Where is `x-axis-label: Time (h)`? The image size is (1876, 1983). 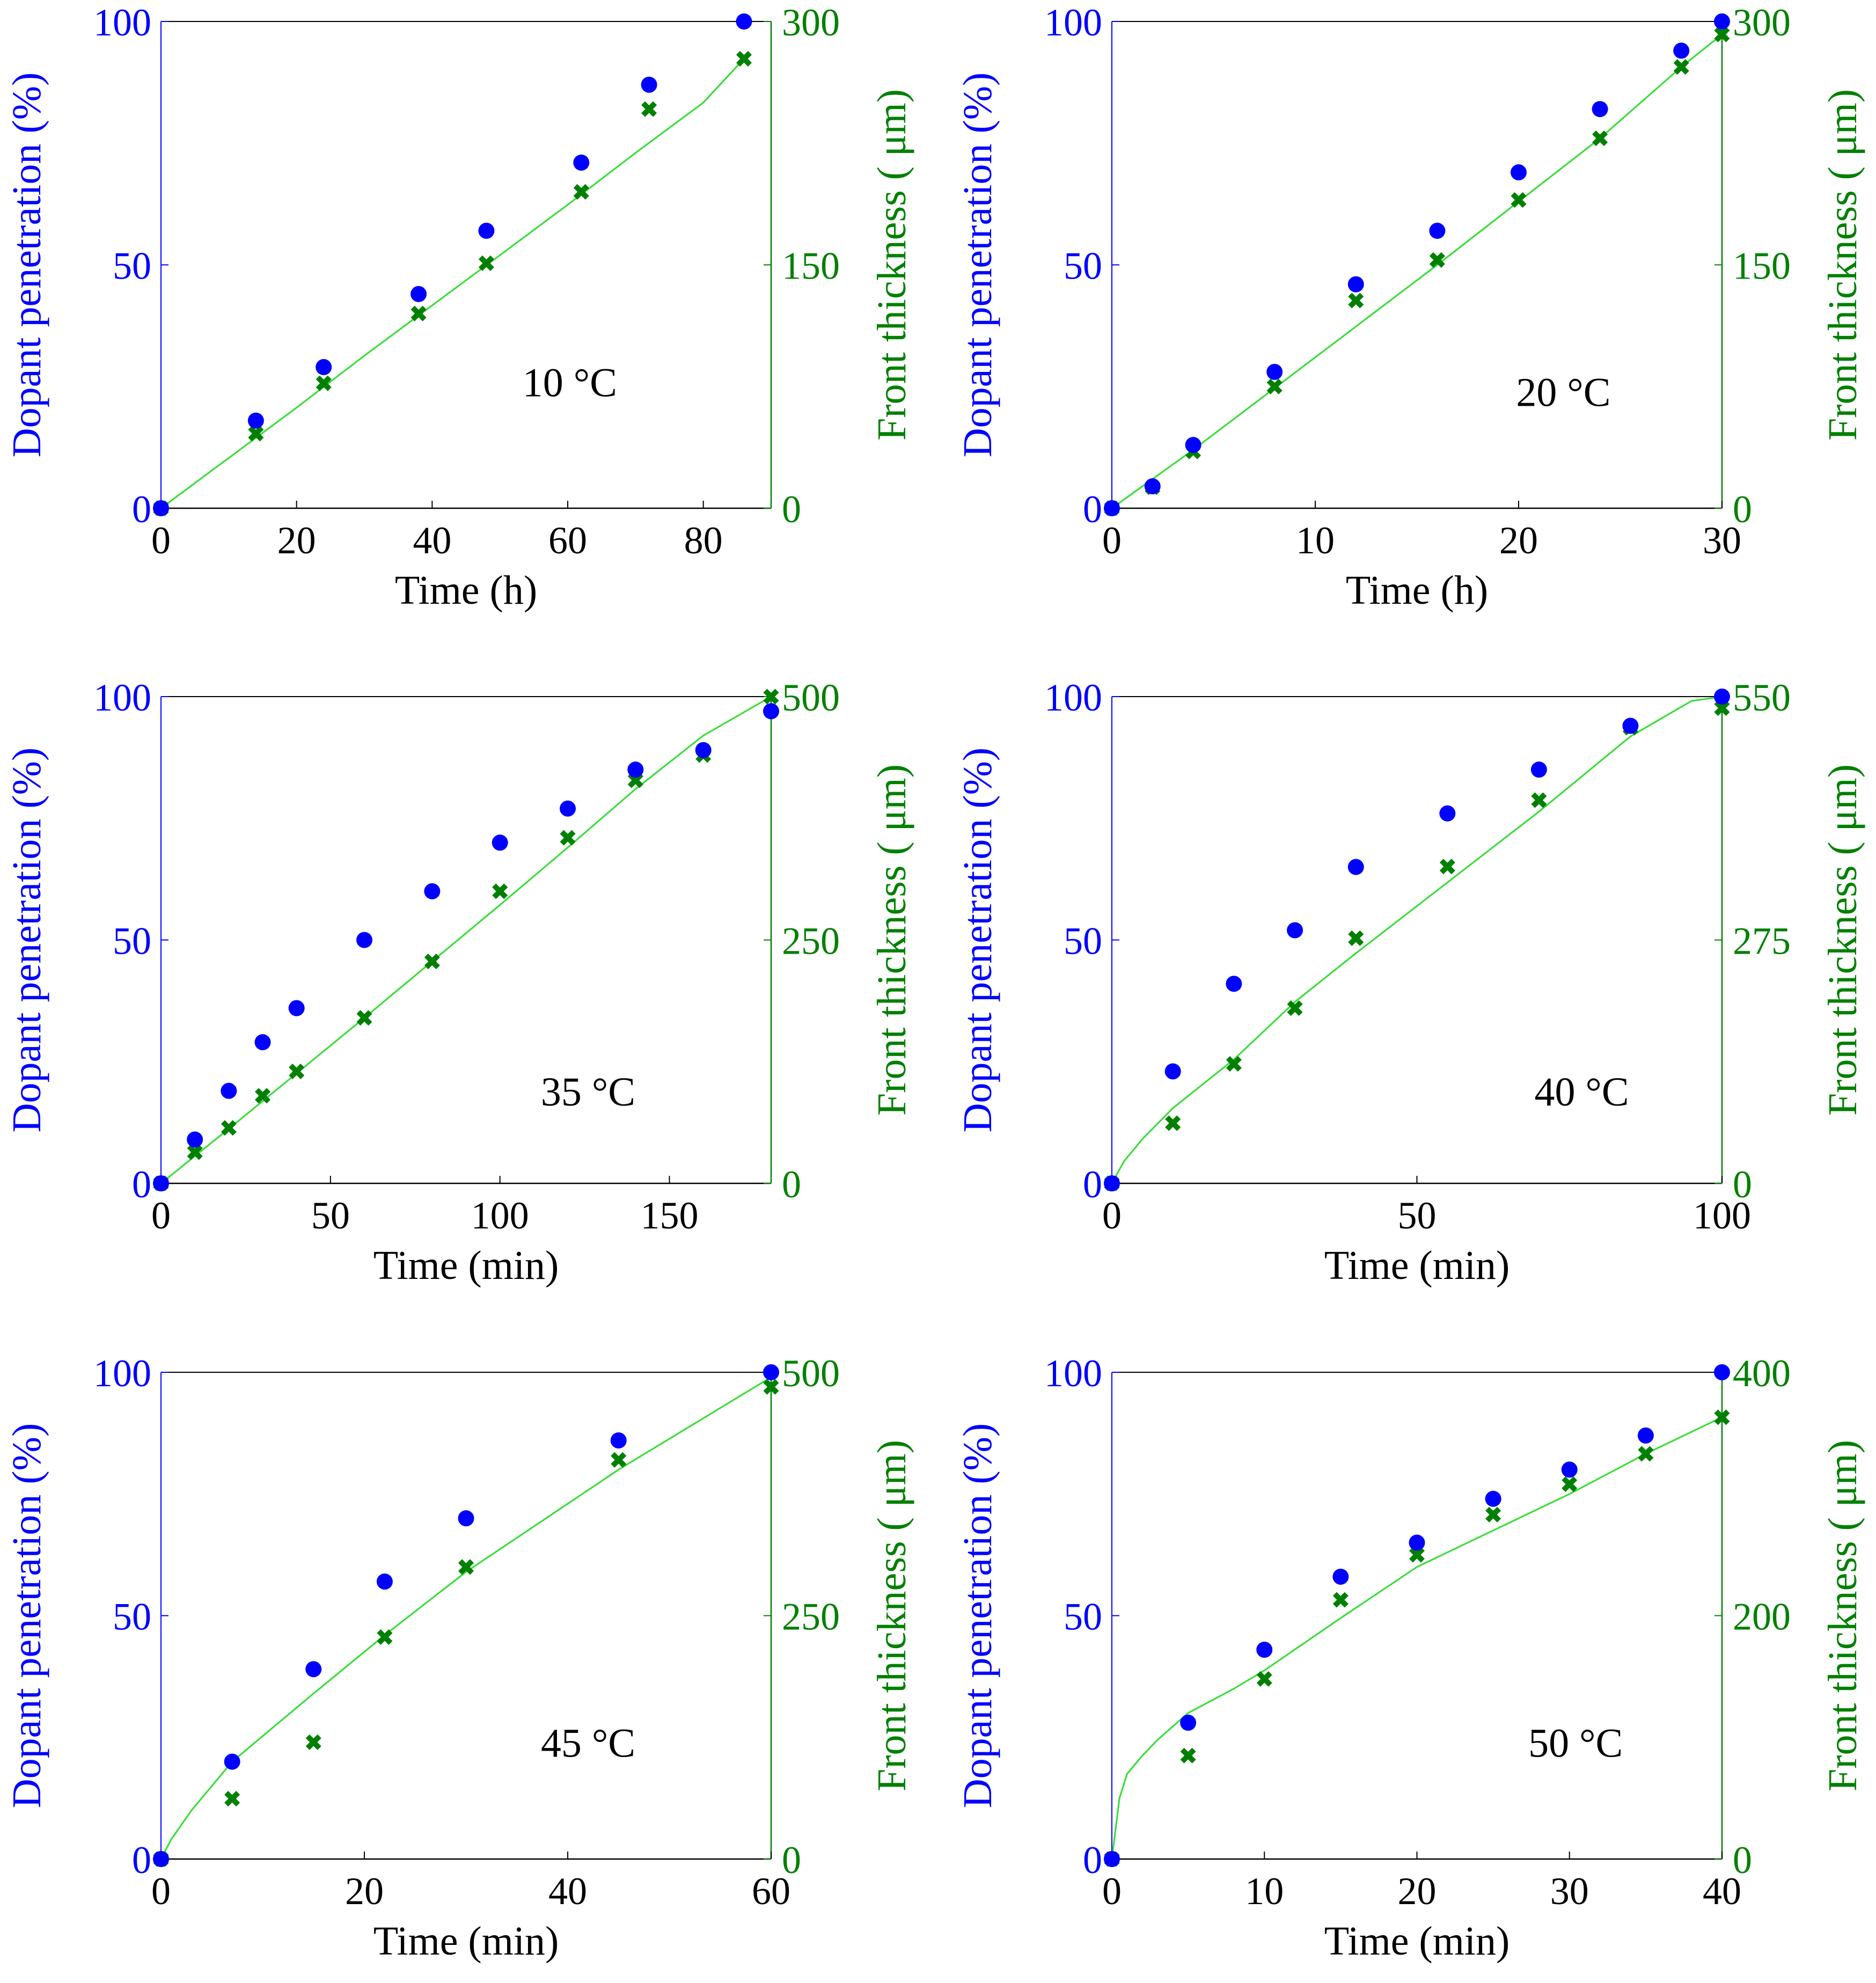 x-axis-label: Time (h) is located at coordinates (466, 590).